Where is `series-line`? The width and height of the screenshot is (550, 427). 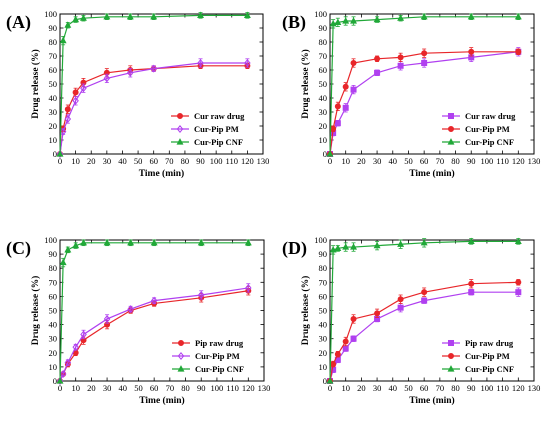
series-line is located at coordinates (154, 312).